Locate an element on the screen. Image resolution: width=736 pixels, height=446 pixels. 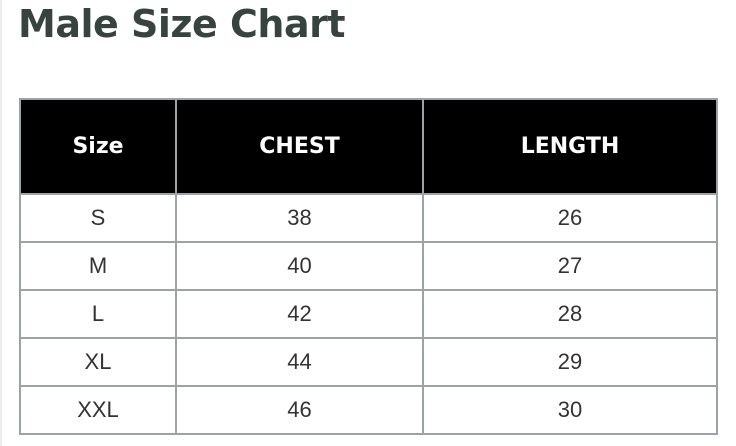
chest-cell: 38 is located at coordinates (299, 218).